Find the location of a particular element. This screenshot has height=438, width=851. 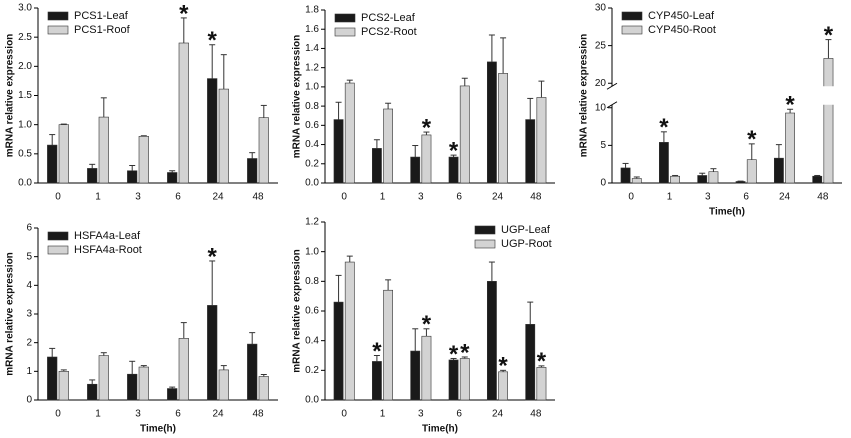

legend-label: PCS1-Leaf is located at coordinates (101, 16).